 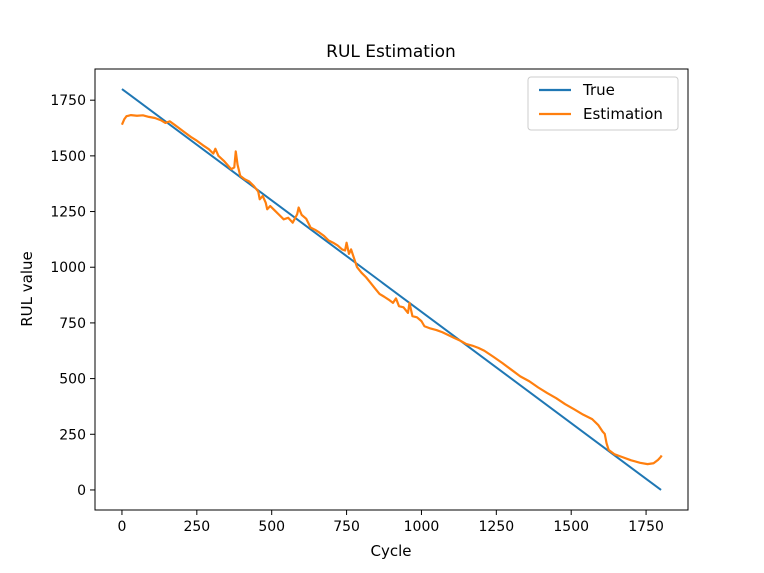 What do you see at coordinates (391, 52) in the screenshot?
I see `chart-title: RUL Estimation` at bounding box center [391, 52].